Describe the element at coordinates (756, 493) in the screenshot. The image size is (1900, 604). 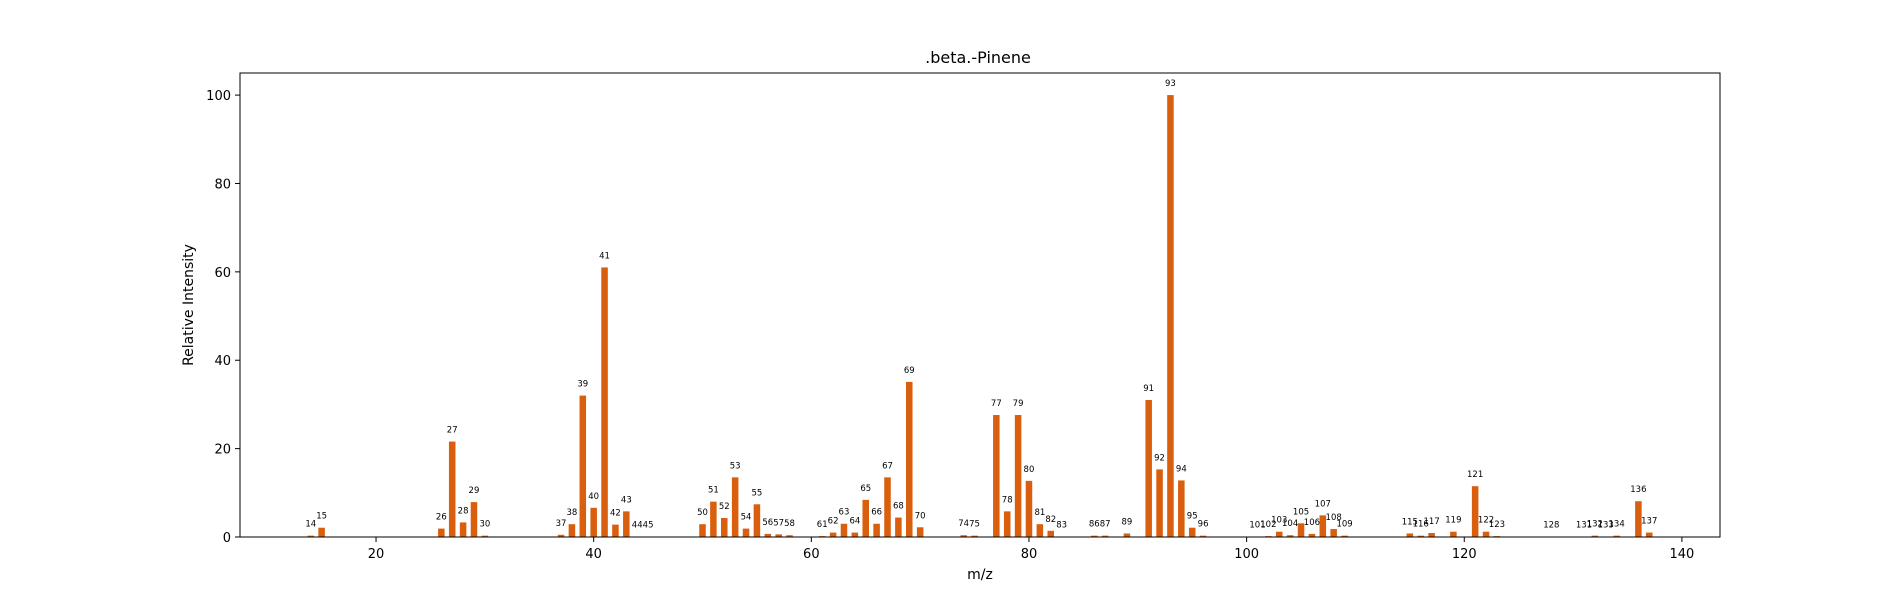
I see `peak-label-55: 55` at that location.